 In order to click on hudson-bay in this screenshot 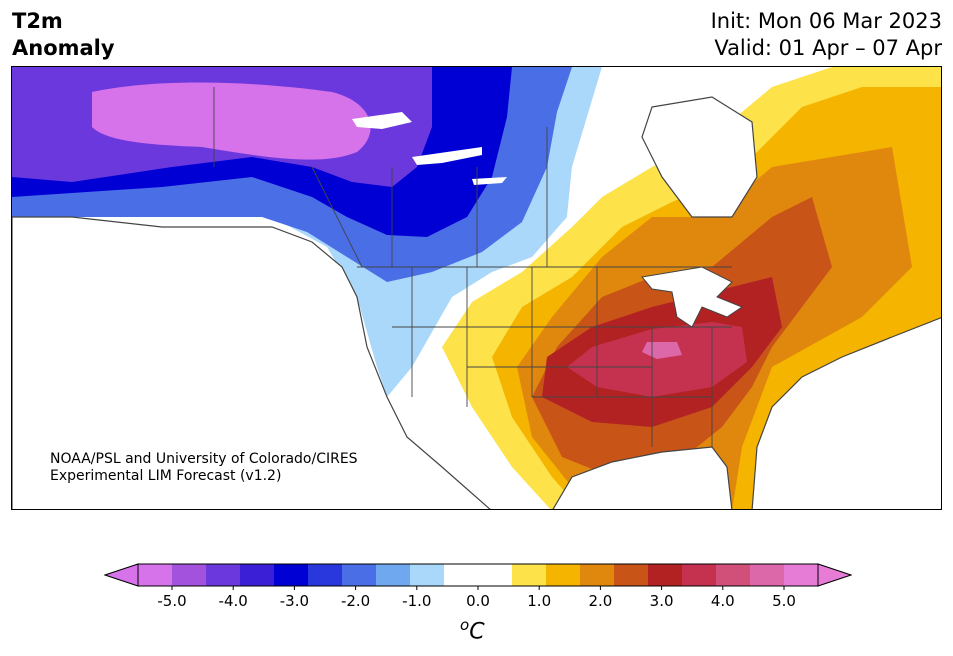, I will do `click(699, 157)`.